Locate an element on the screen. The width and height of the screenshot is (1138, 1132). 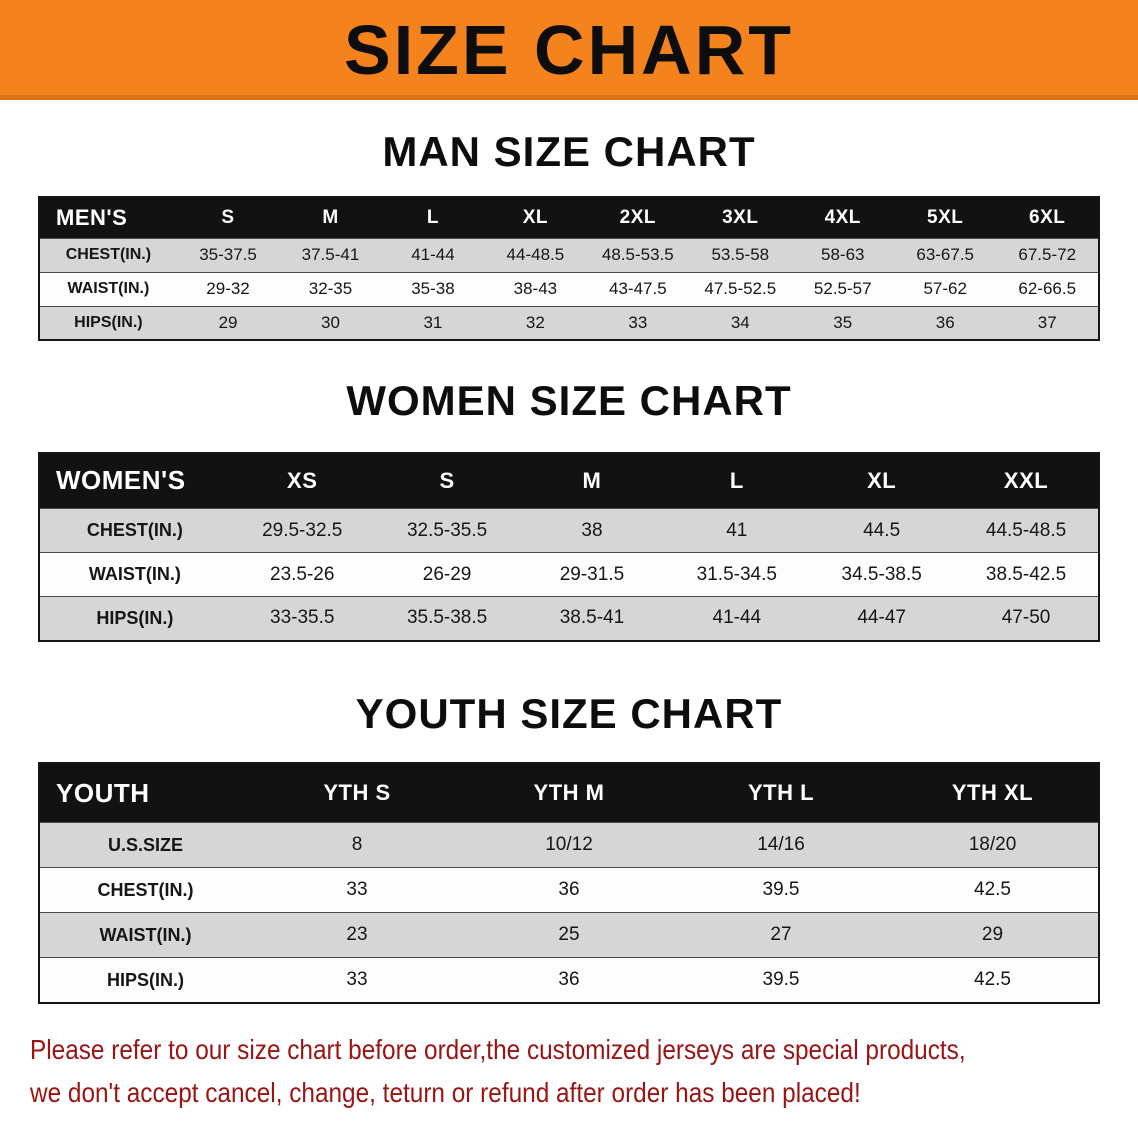
size-value-cell: 23 is located at coordinates (357, 935).